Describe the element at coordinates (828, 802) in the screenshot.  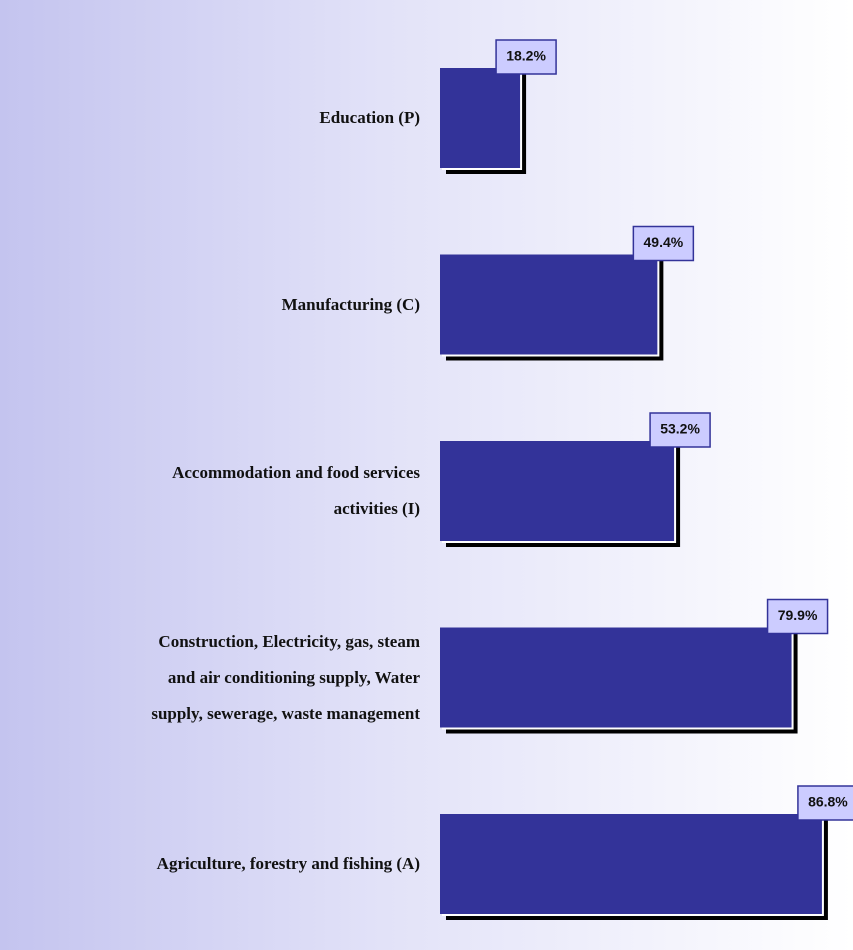
I see `value-label: 86.8%` at that location.